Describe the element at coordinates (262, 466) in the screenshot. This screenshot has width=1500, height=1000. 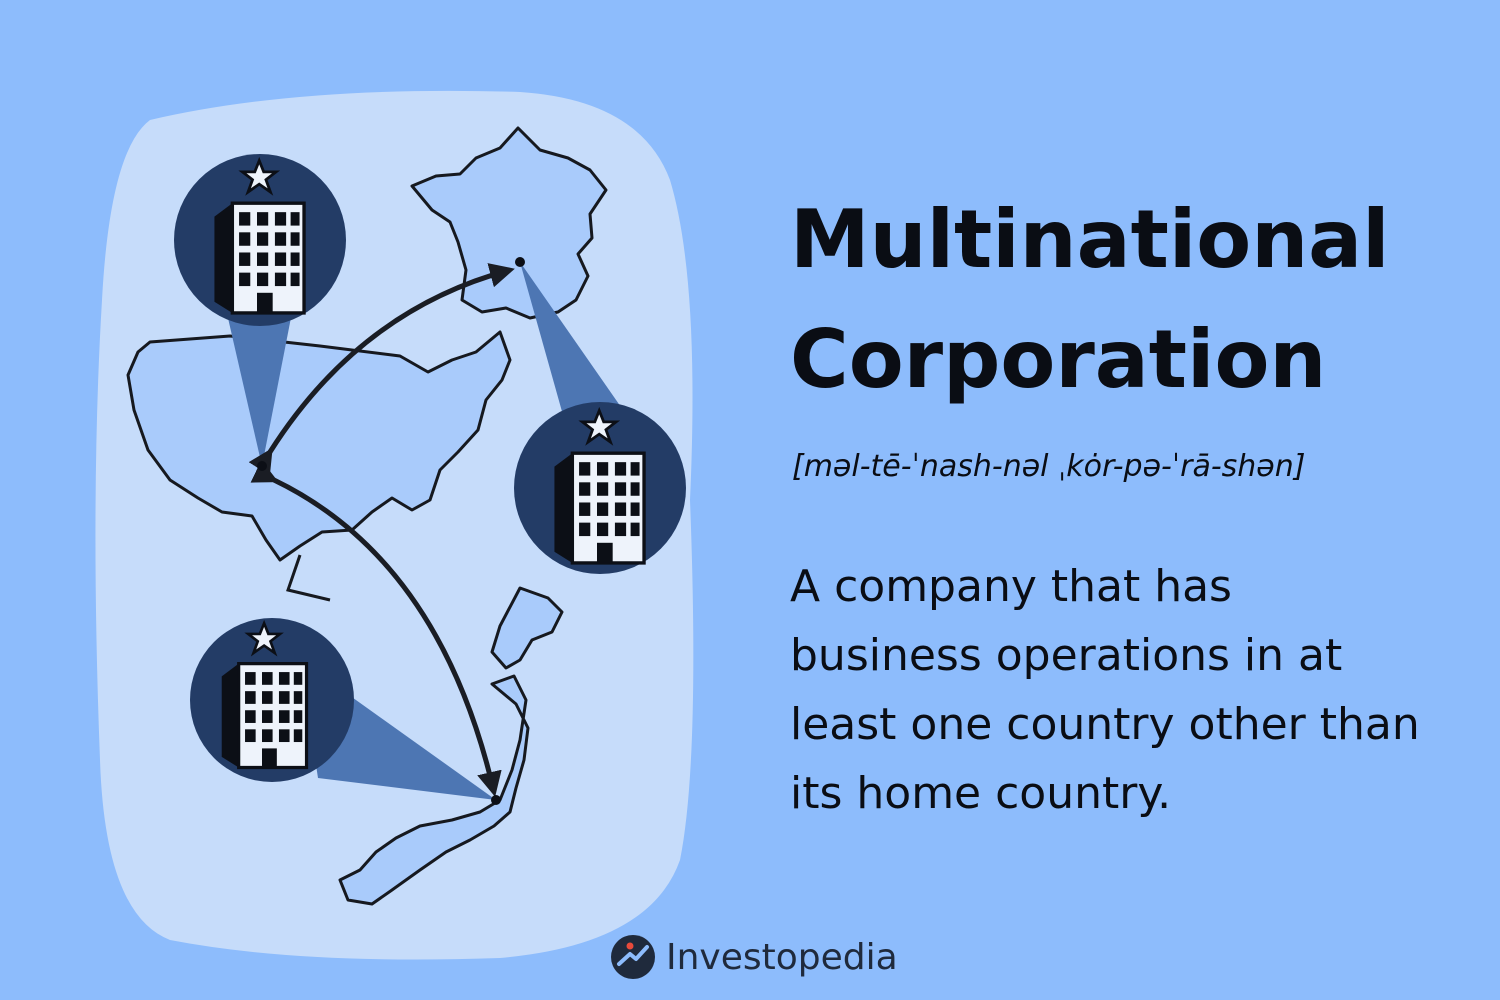
I see `location-dot-usa` at that location.